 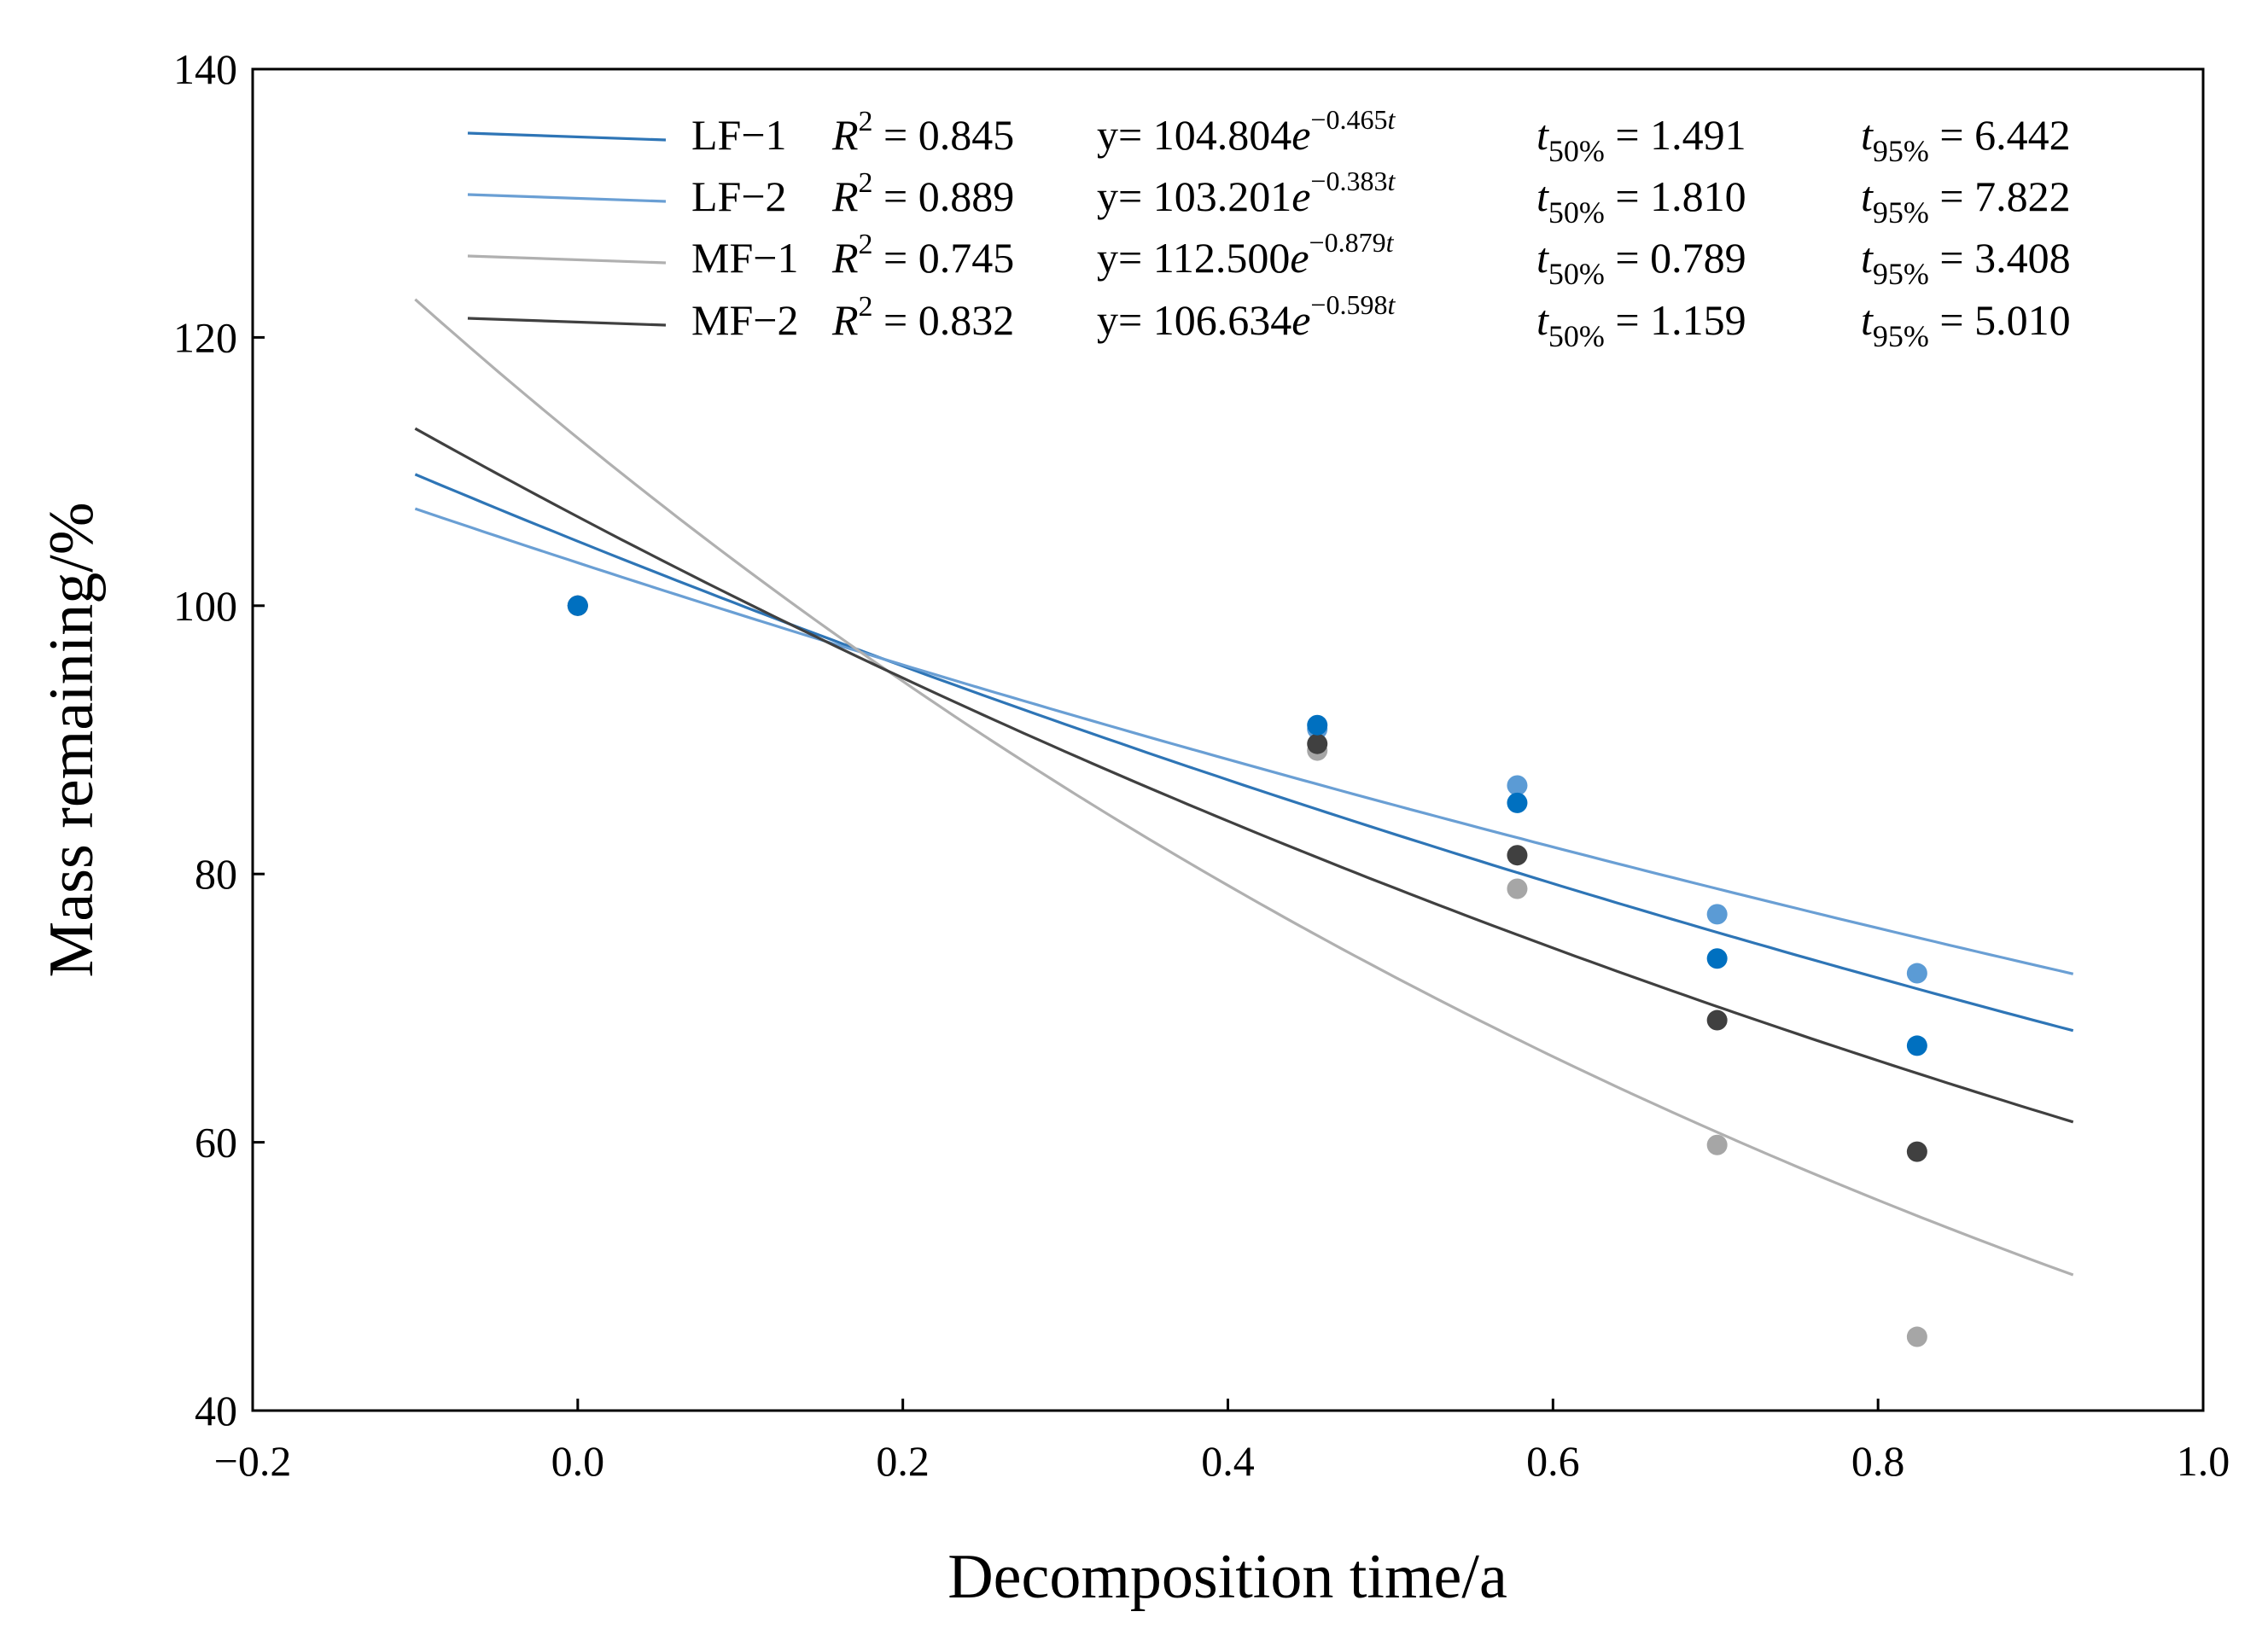 What do you see at coordinates (944, 258) in the screenshot?
I see `legend-r2-value: = 0.745` at bounding box center [944, 258].